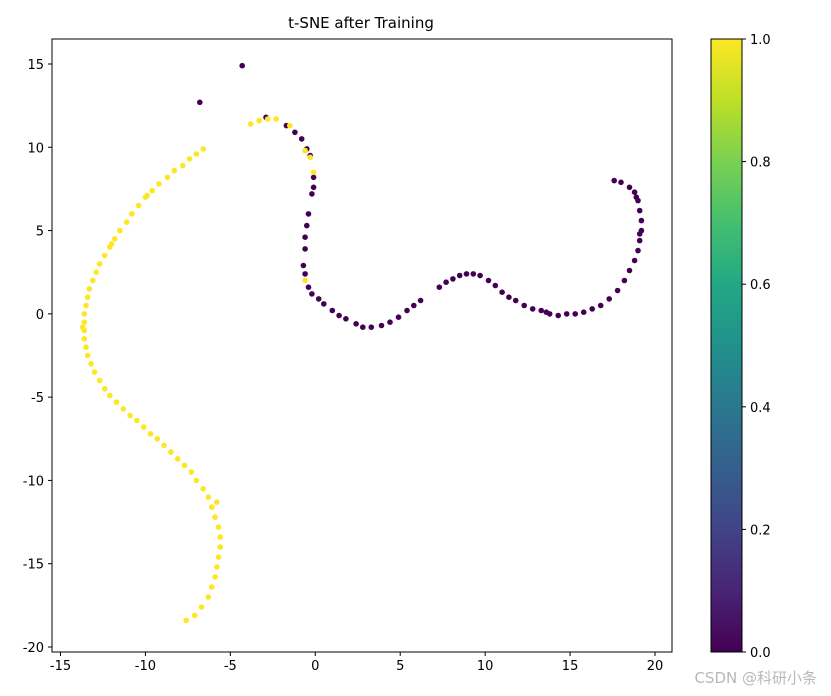  I want to click on x-tick-label: 20, so click(655, 666).